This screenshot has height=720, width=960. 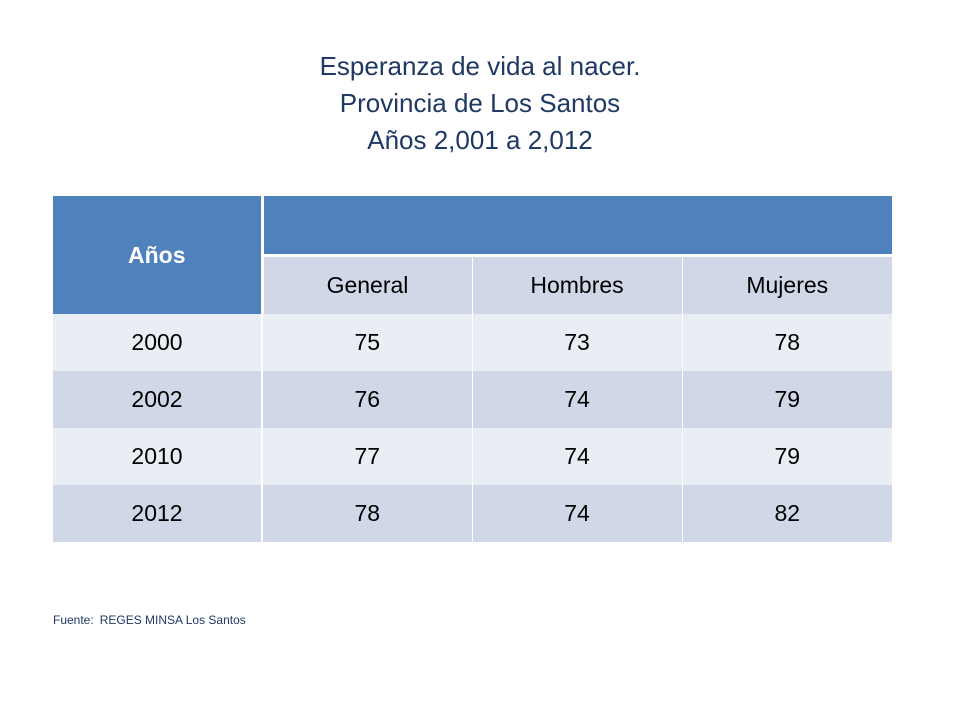 What do you see at coordinates (480, 140) in the screenshot?
I see `title-line-3: Años 2,001 a 2,012` at bounding box center [480, 140].